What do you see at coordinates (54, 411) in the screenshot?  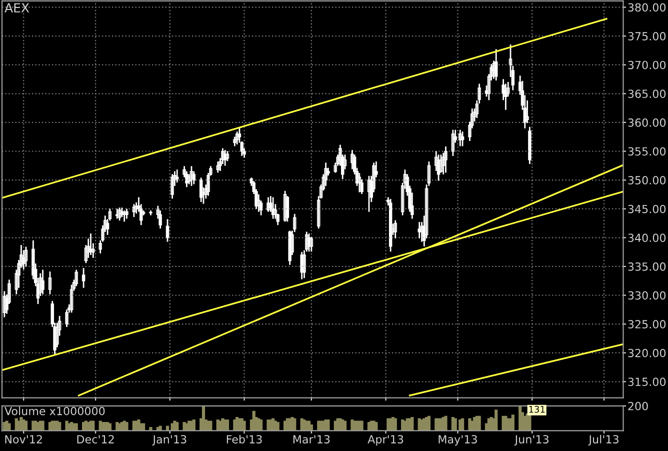 I see `y-axis-title: Volume x1000000` at bounding box center [54, 411].